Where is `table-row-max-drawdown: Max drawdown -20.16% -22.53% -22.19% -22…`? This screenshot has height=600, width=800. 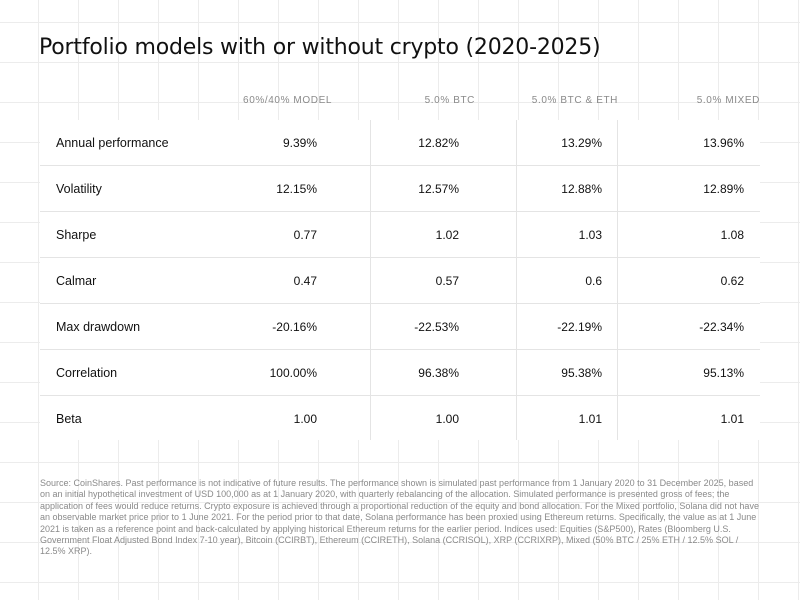 table-row-max-drawdown: Max drawdown -20.16% -22.53% -22.19% -22… is located at coordinates (400, 327).